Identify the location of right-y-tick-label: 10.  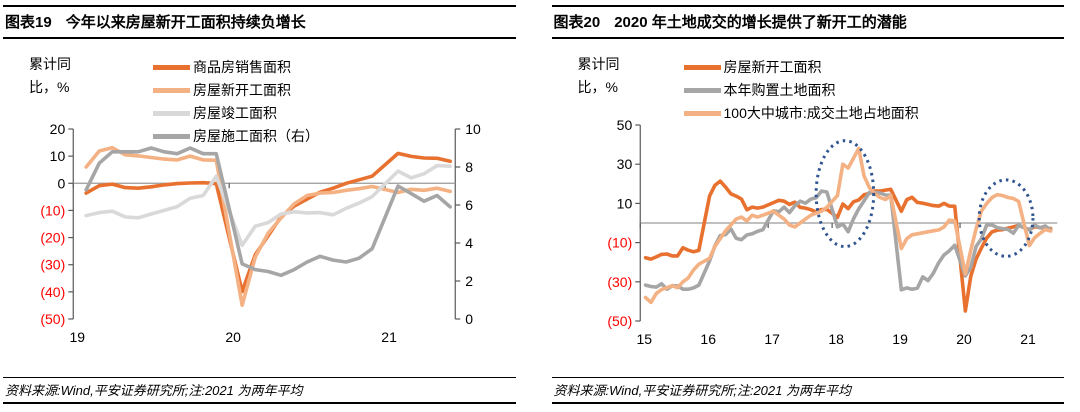
(473, 129).